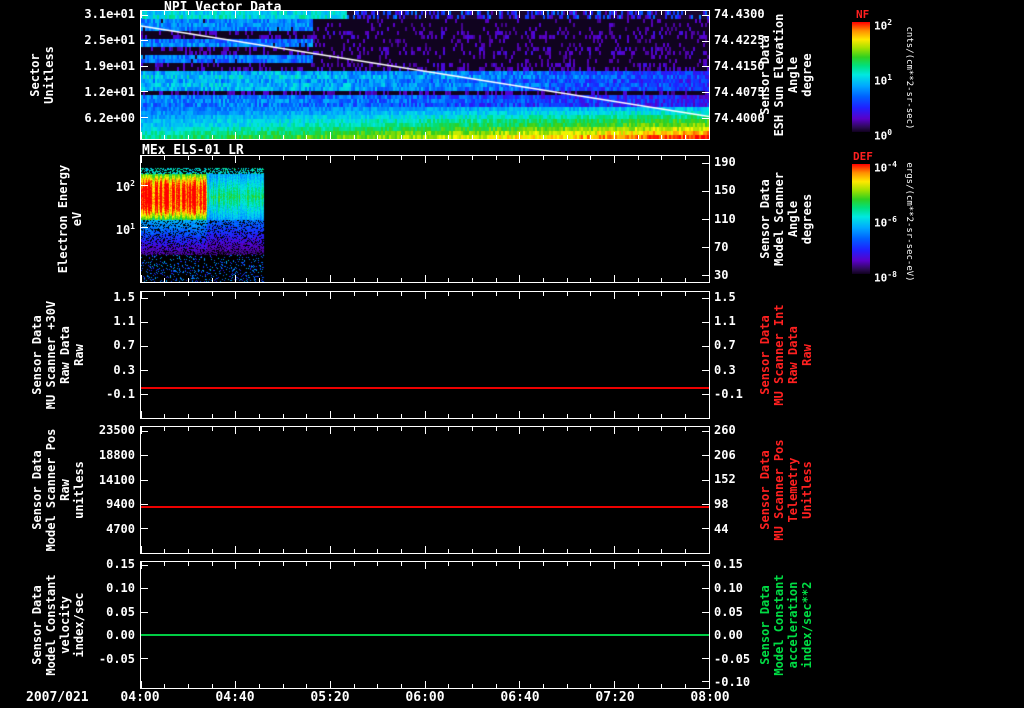  What do you see at coordinates (120, 635) in the screenshot?
I see `y-tick-label: 0.00` at bounding box center [120, 635].